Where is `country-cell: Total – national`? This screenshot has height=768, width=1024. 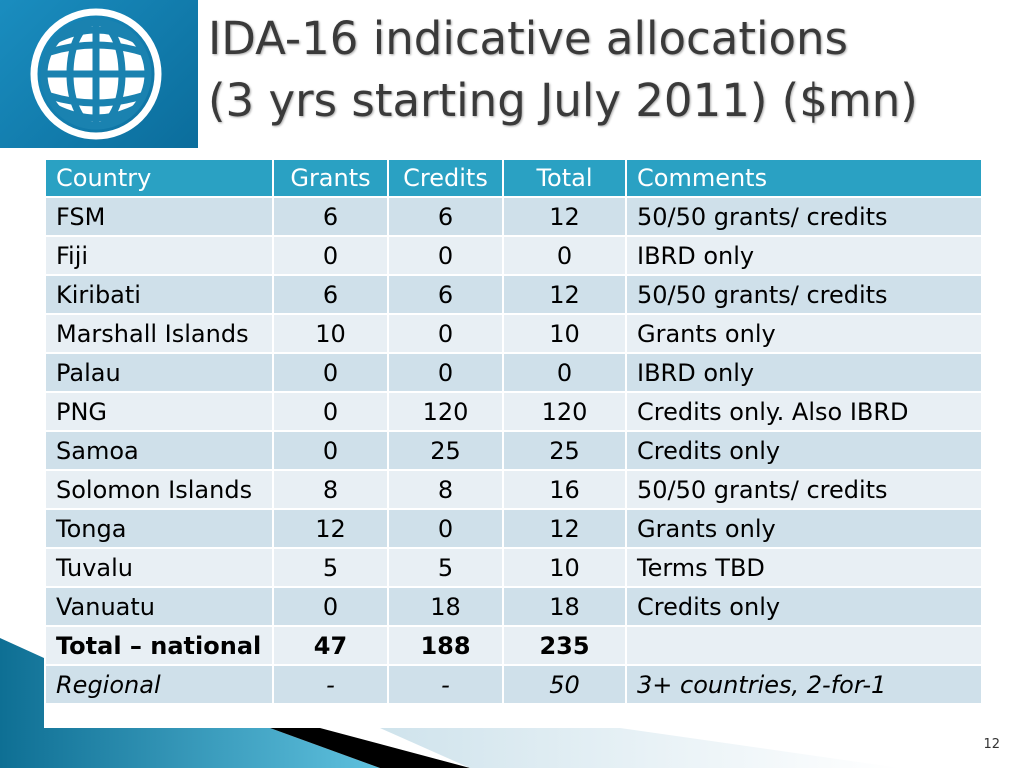 country-cell: Total – national is located at coordinates (159, 645).